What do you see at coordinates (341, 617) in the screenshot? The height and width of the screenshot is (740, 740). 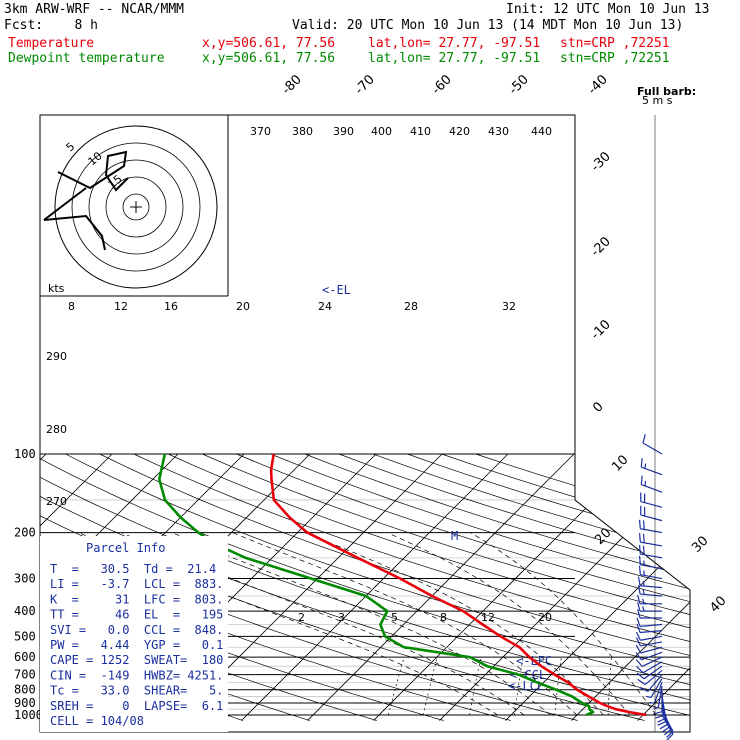 I see `mixing-ratio-label: 3` at bounding box center [341, 617].